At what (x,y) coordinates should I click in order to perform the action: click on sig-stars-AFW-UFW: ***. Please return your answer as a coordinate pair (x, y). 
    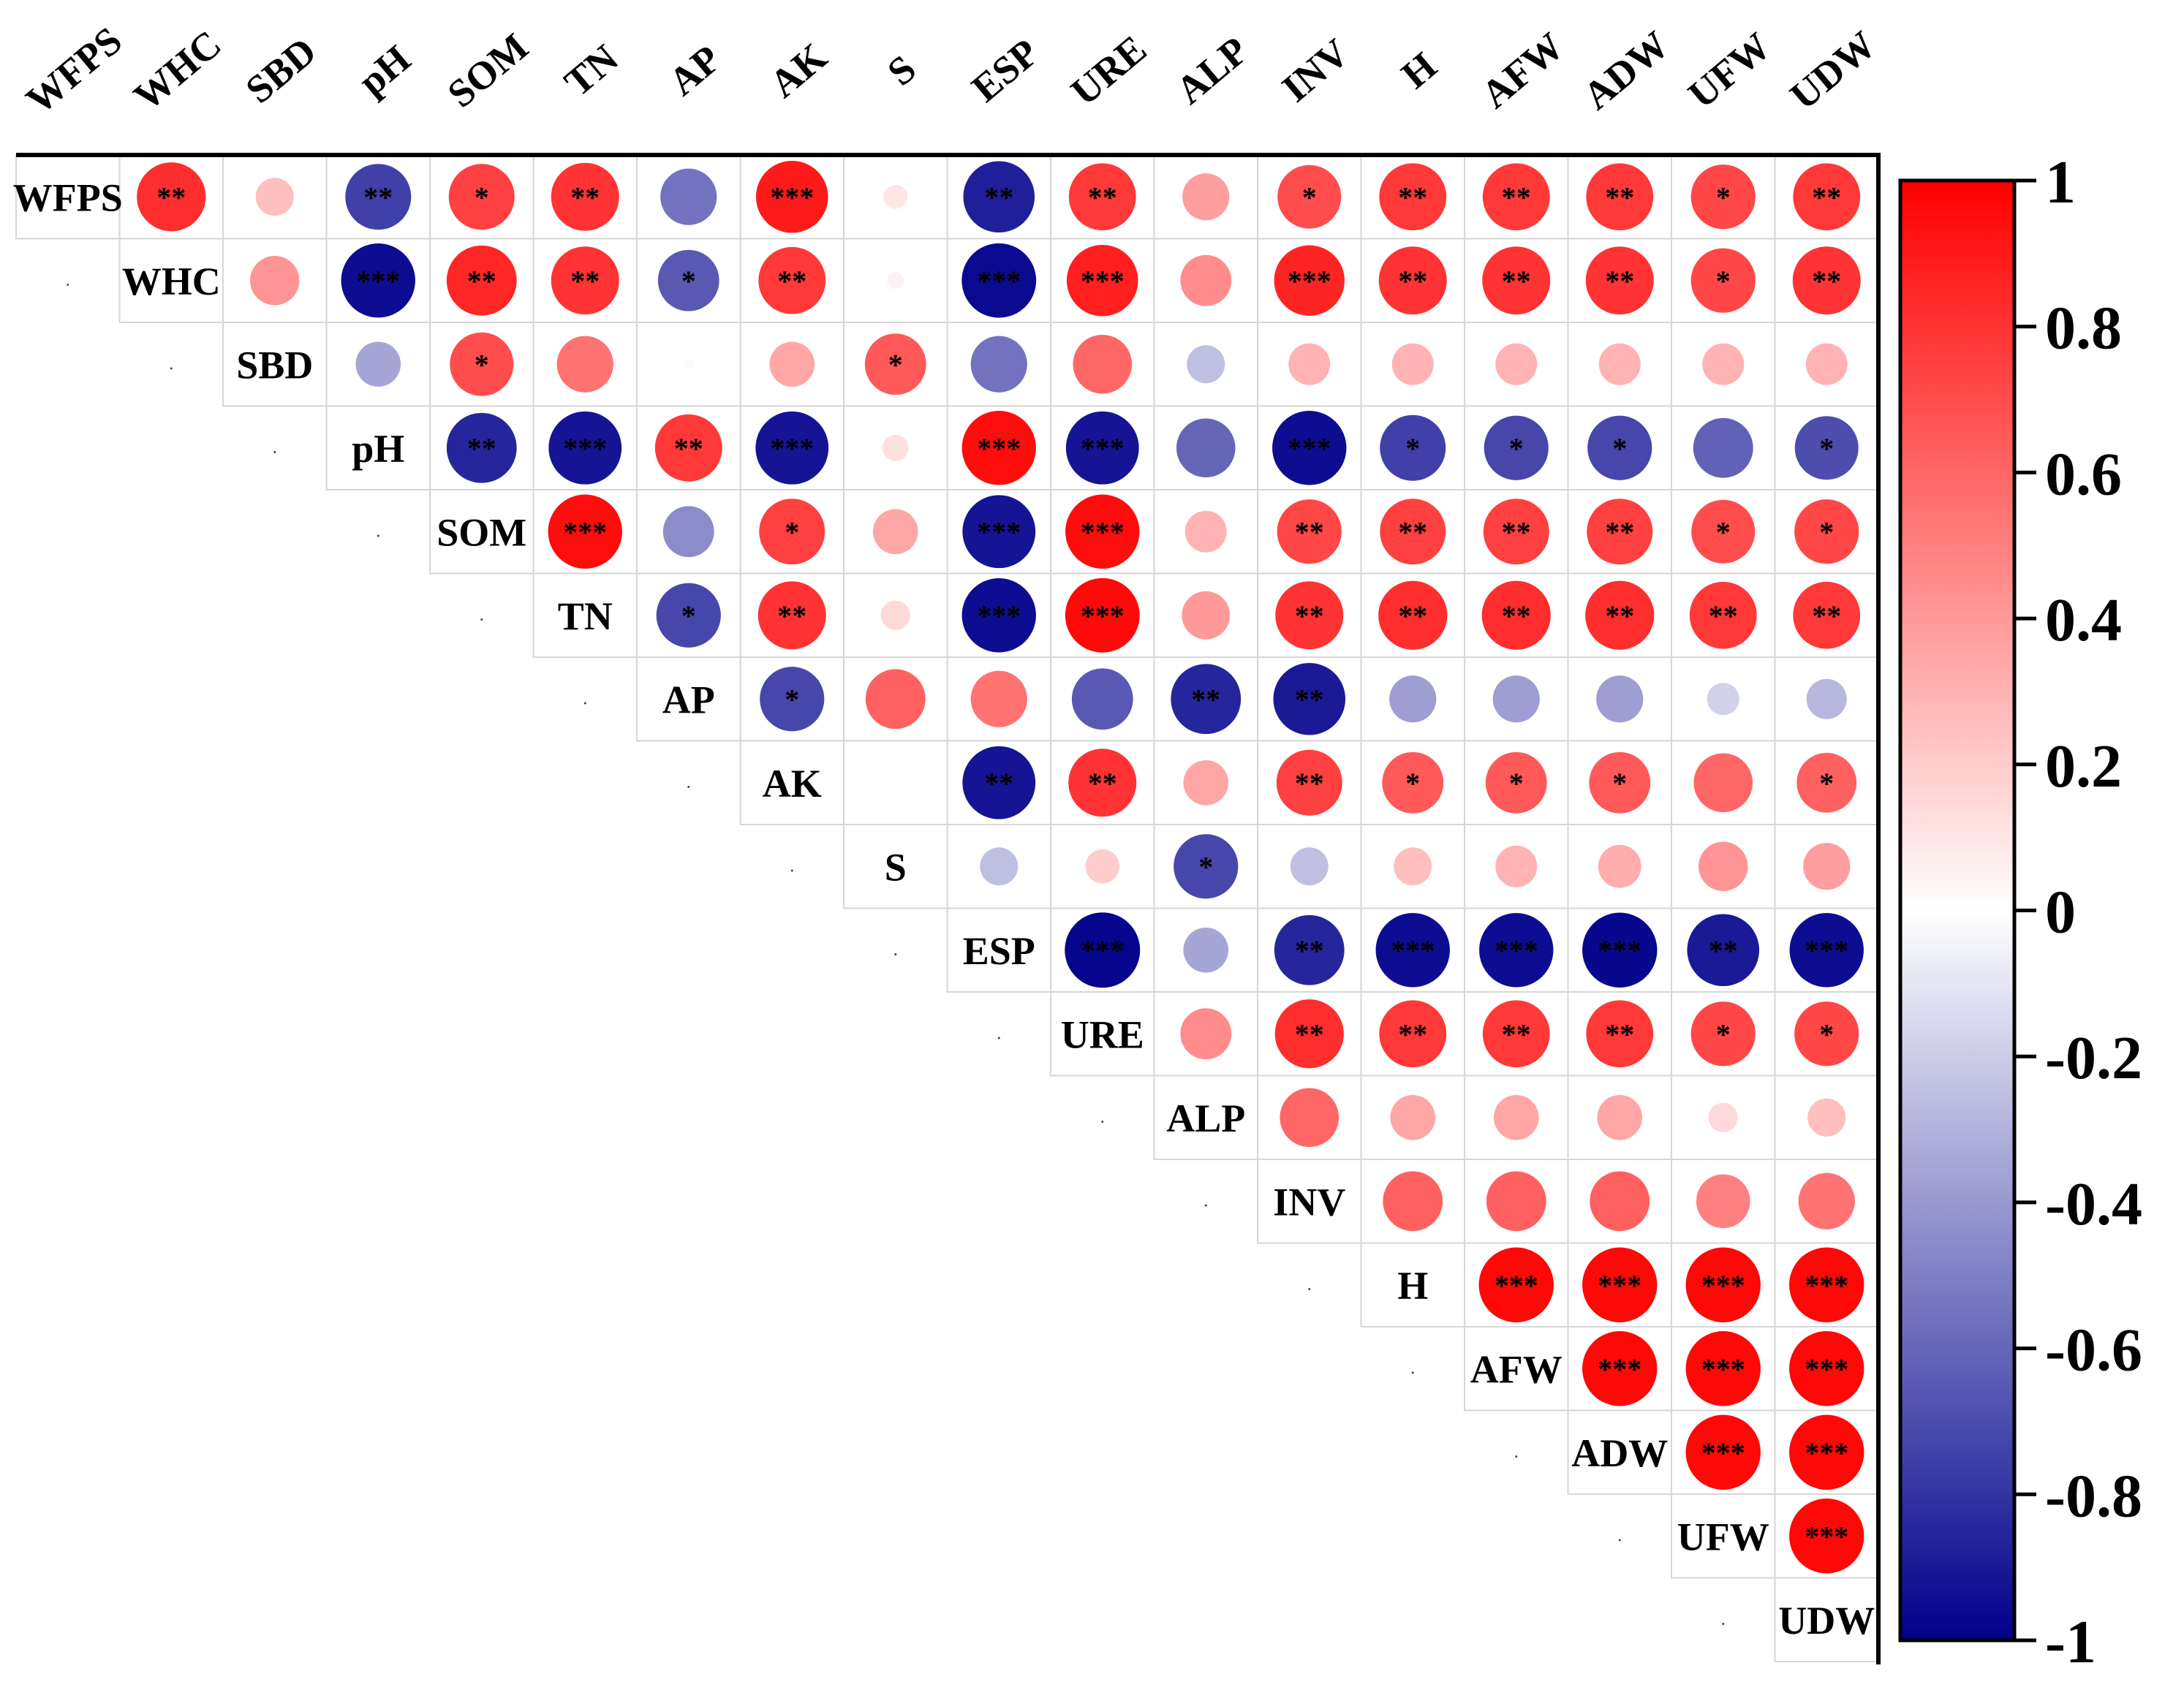
    Looking at the image, I should click on (1723, 1368).